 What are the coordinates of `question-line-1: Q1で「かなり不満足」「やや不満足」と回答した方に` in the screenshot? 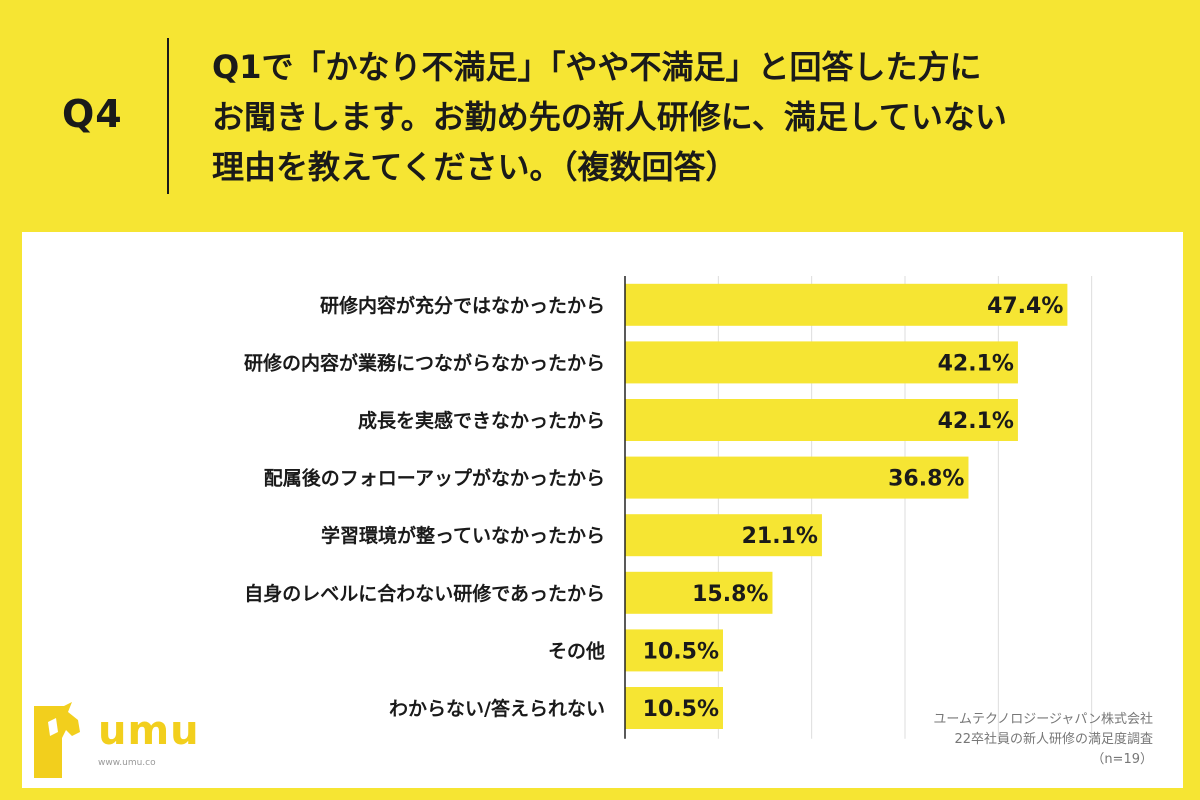 It's located at (597, 67).